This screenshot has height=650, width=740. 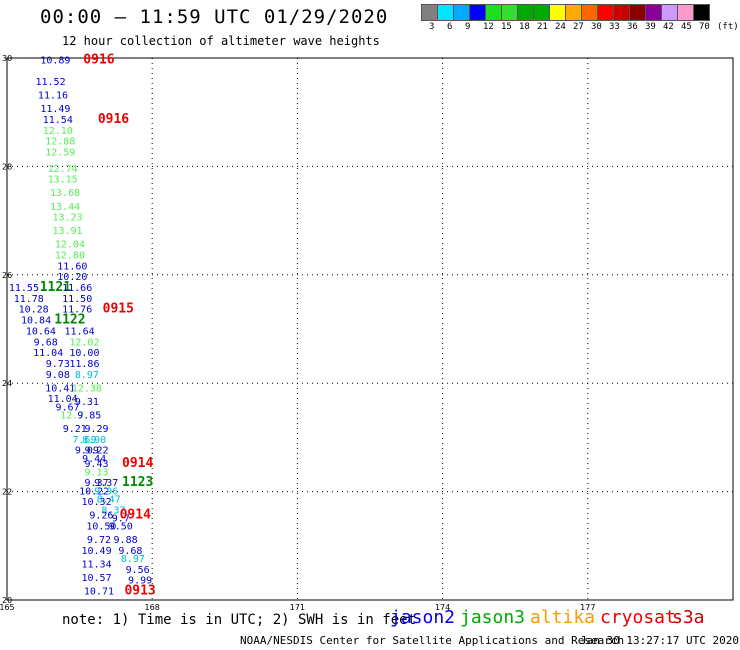 I want to click on x-tick-label: 174, so click(x=442, y=607).